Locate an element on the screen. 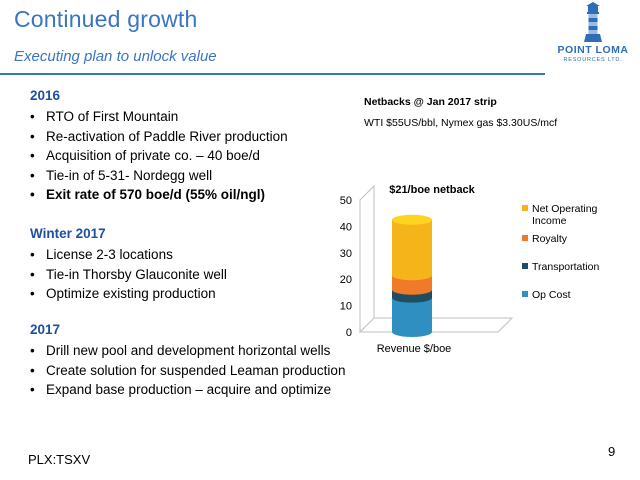 The width and height of the screenshot is (640, 480). page-subtitle: Executing plan to unlock value is located at coordinates (115, 56).